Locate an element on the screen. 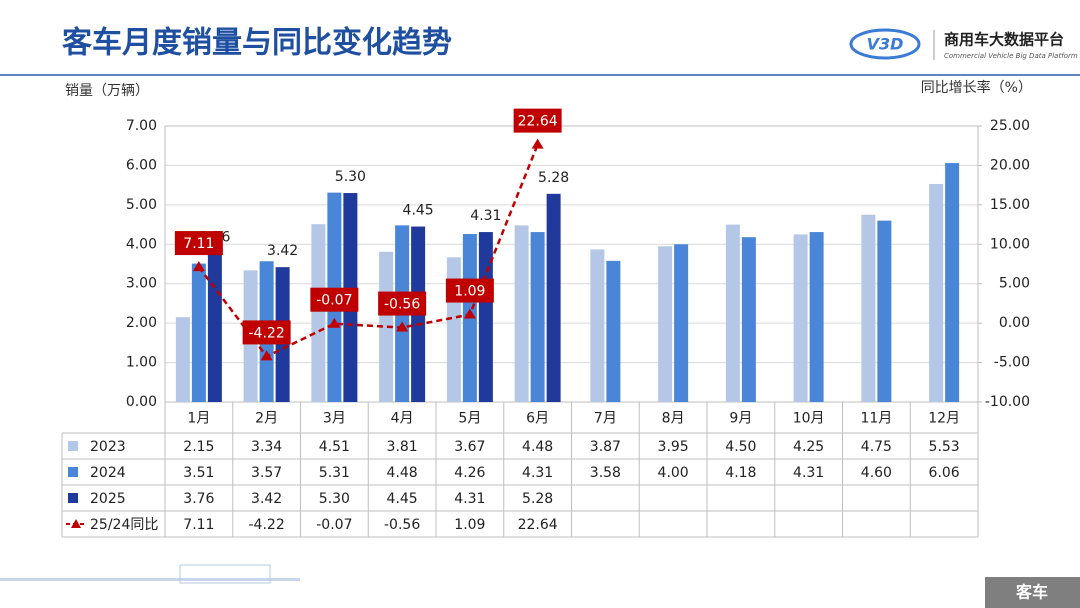 The image size is (1080, 608). footer-tag: 客车 is located at coordinates (1032, 592).